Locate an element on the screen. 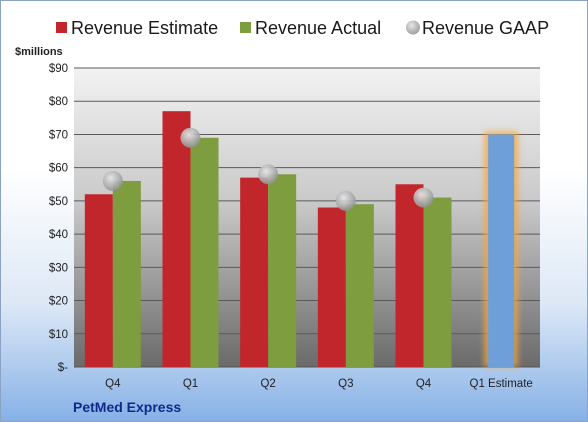  company-name: PetMed Express is located at coordinates (127, 407).